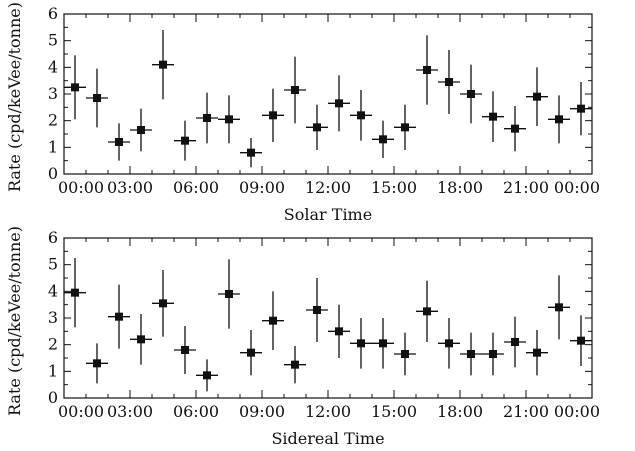 The image size is (635, 451). Describe the element at coordinates (53, 173) in the screenshot. I see `solar-y-tick-label: 0` at that location.